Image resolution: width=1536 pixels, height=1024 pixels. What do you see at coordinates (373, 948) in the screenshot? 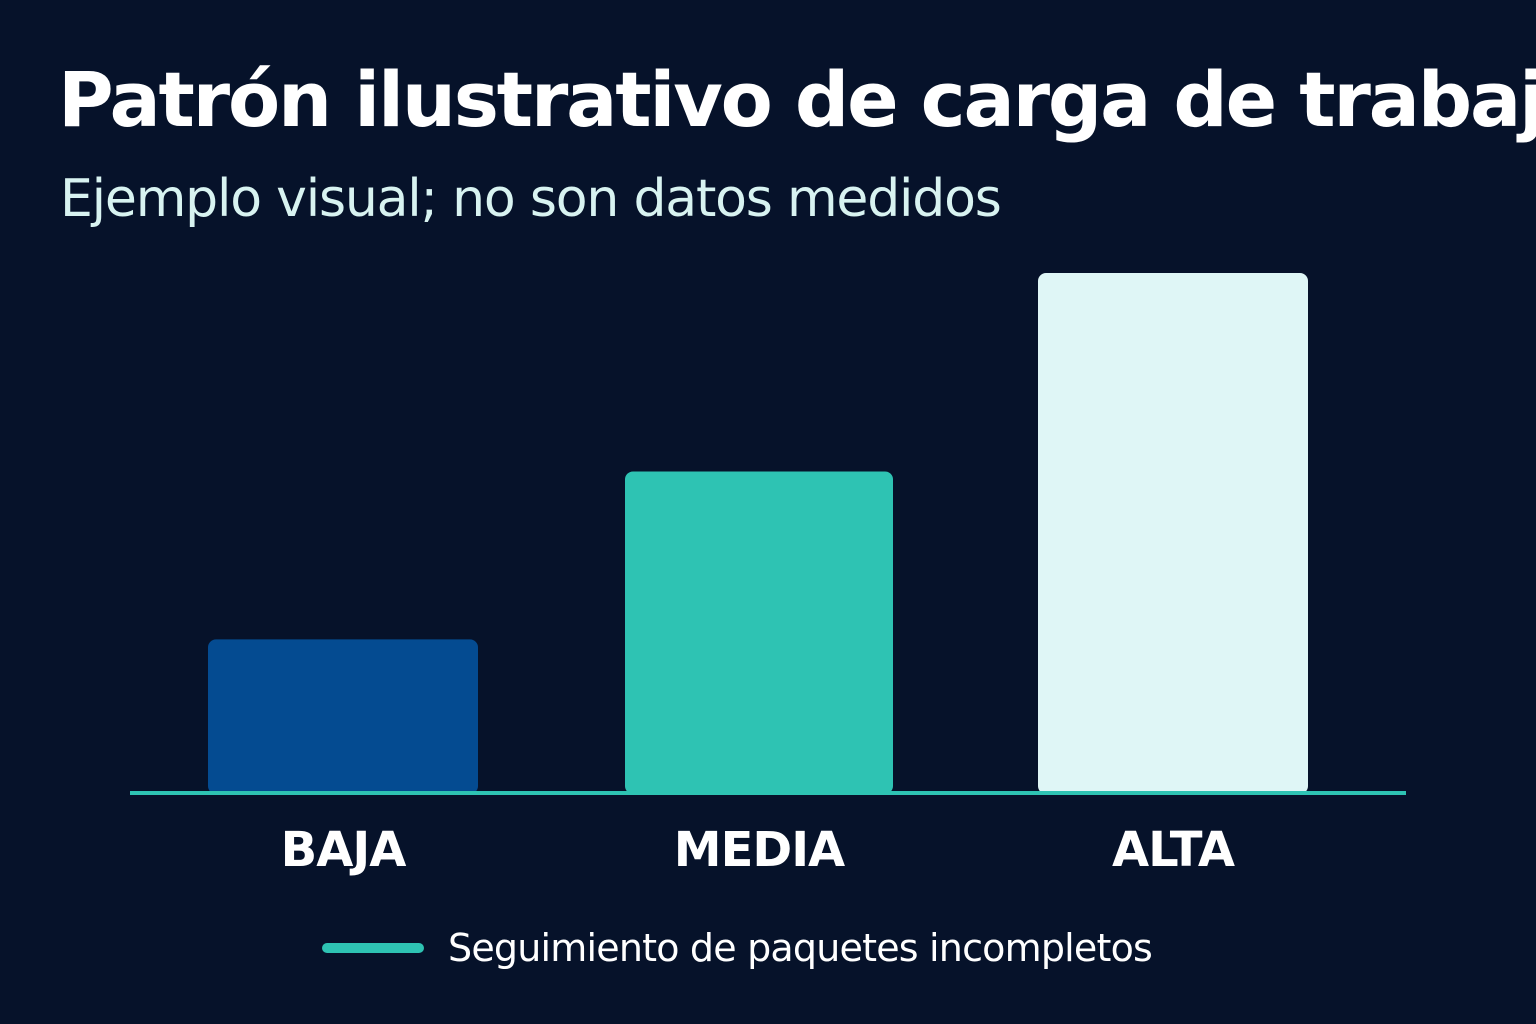
I see `legend-swatch` at bounding box center [373, 948].